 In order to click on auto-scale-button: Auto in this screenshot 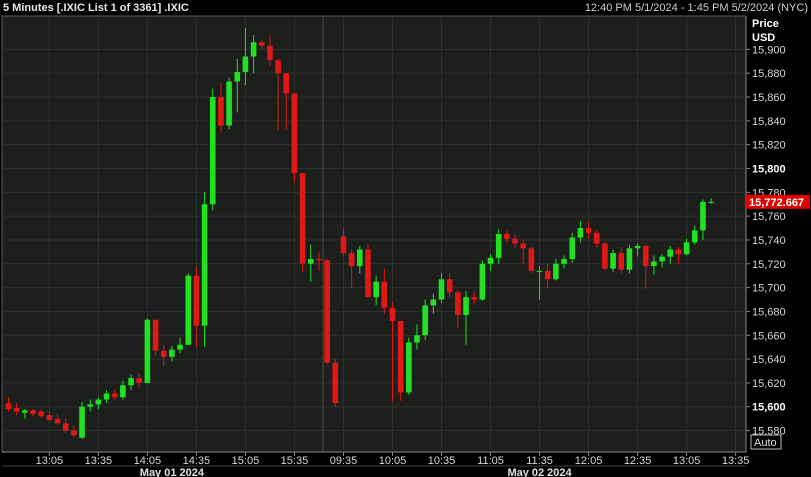, I will do `click(766, 442)`.